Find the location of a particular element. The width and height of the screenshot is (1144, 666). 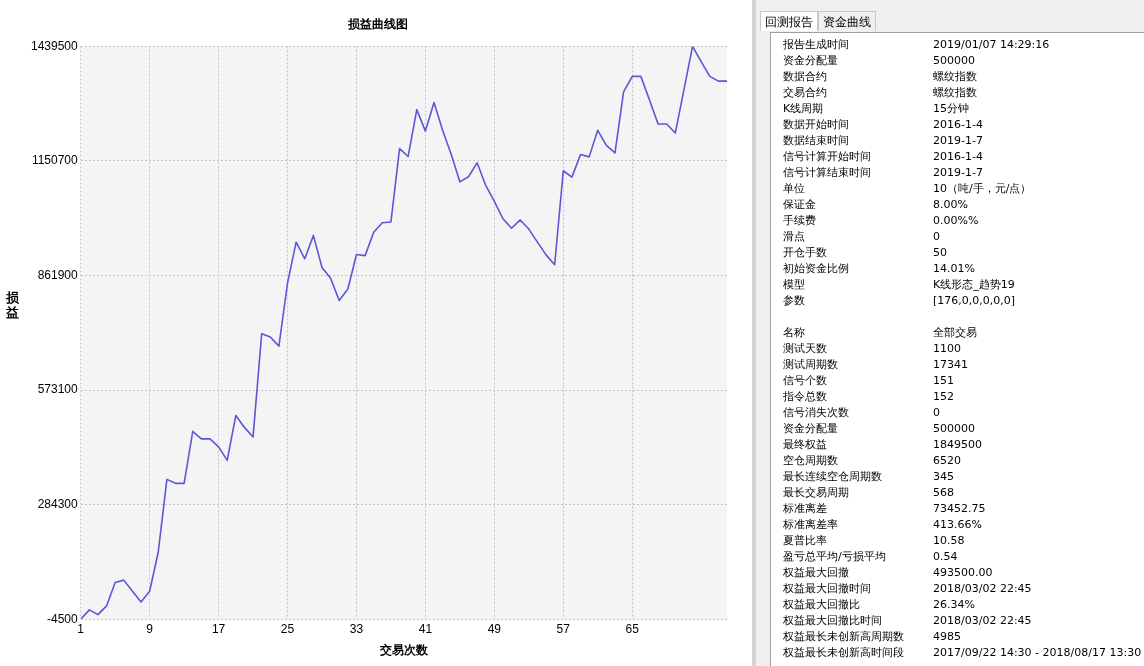

text: 交易合约 is located at coordinates (805, 93).